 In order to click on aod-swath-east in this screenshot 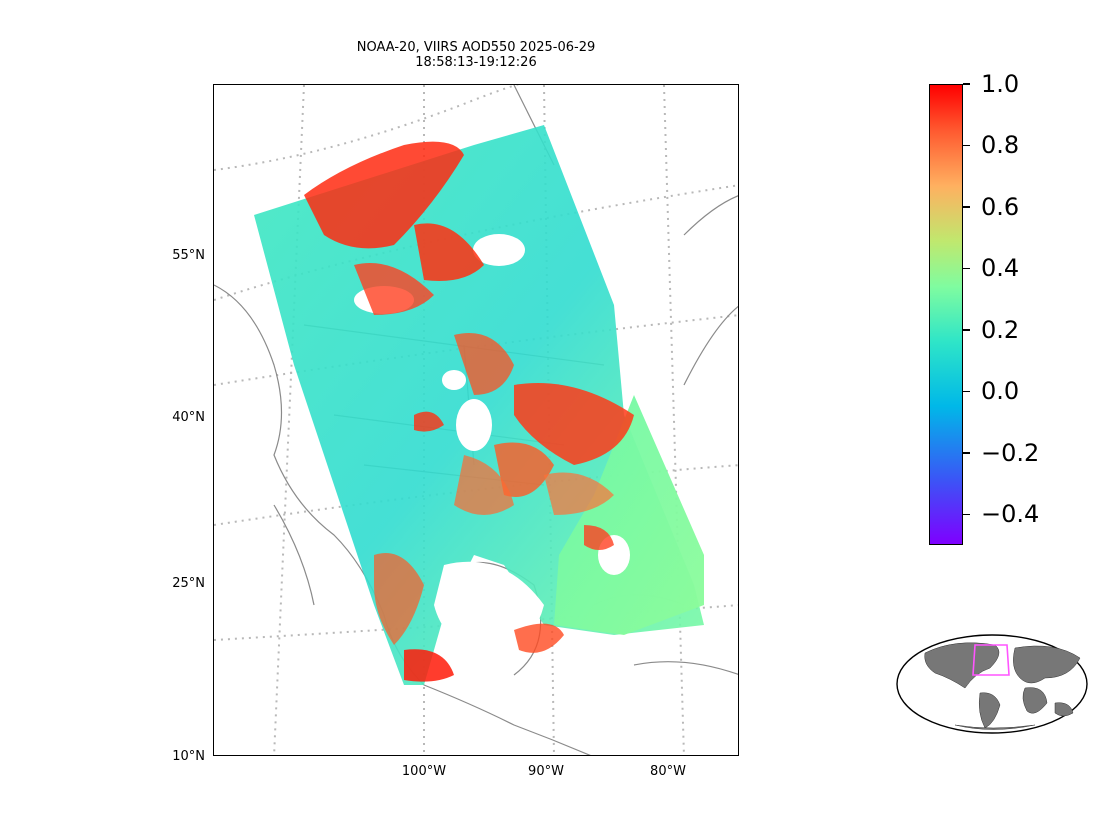, I will do `click(629, 515)`.